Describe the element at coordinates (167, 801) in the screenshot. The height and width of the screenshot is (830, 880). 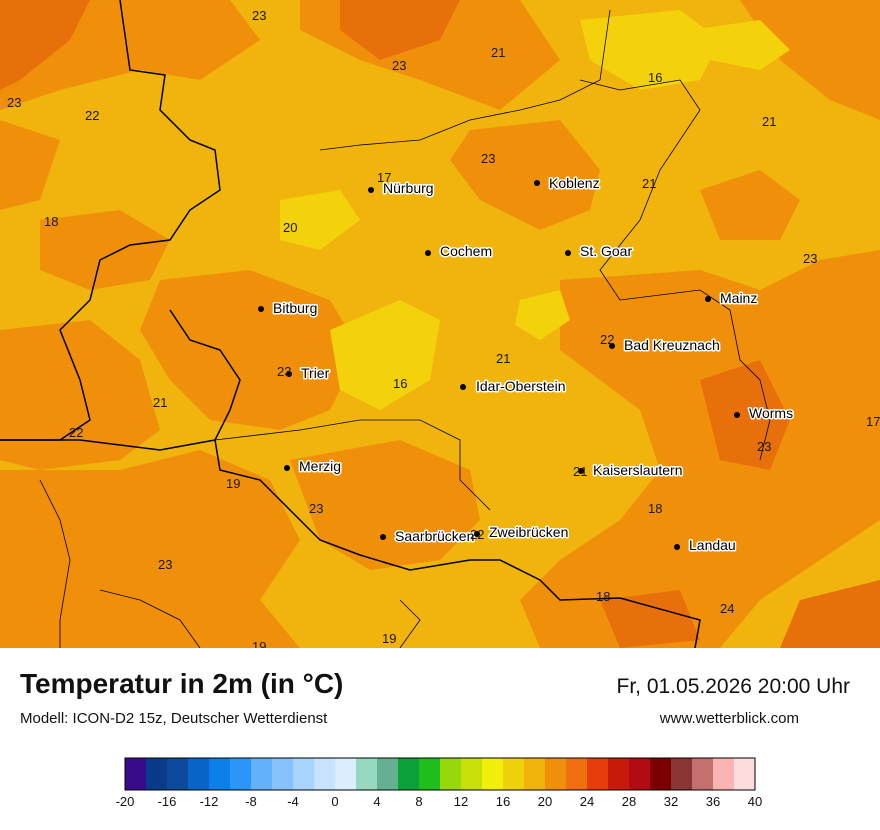
I see `legend-tick-label: -16` at that location.